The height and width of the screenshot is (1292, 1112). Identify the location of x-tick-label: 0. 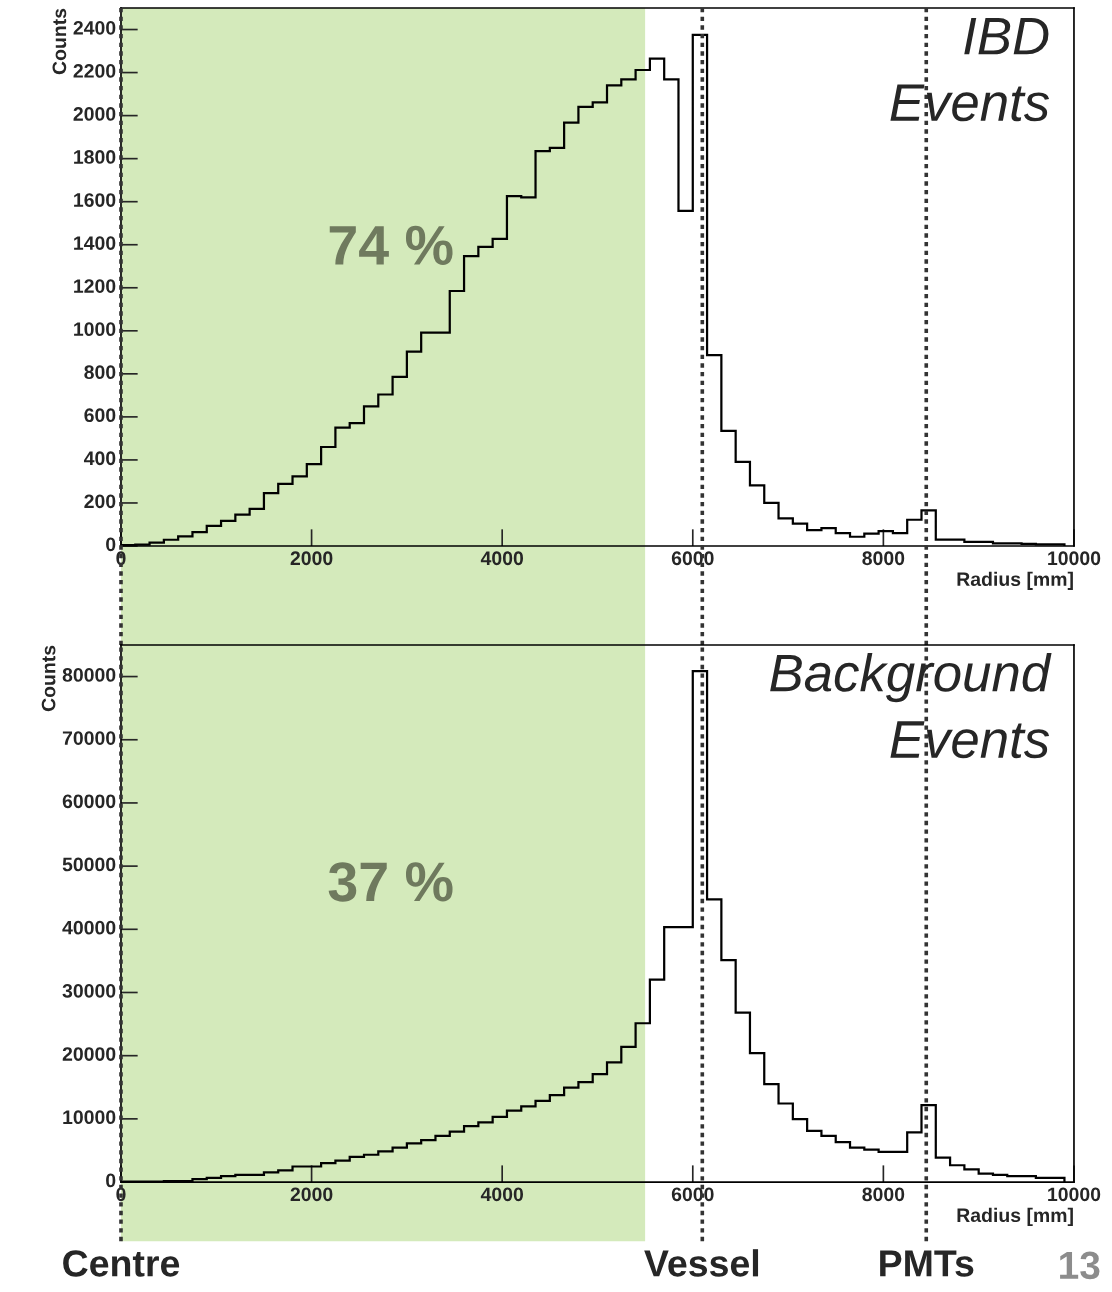
(121, 1194).